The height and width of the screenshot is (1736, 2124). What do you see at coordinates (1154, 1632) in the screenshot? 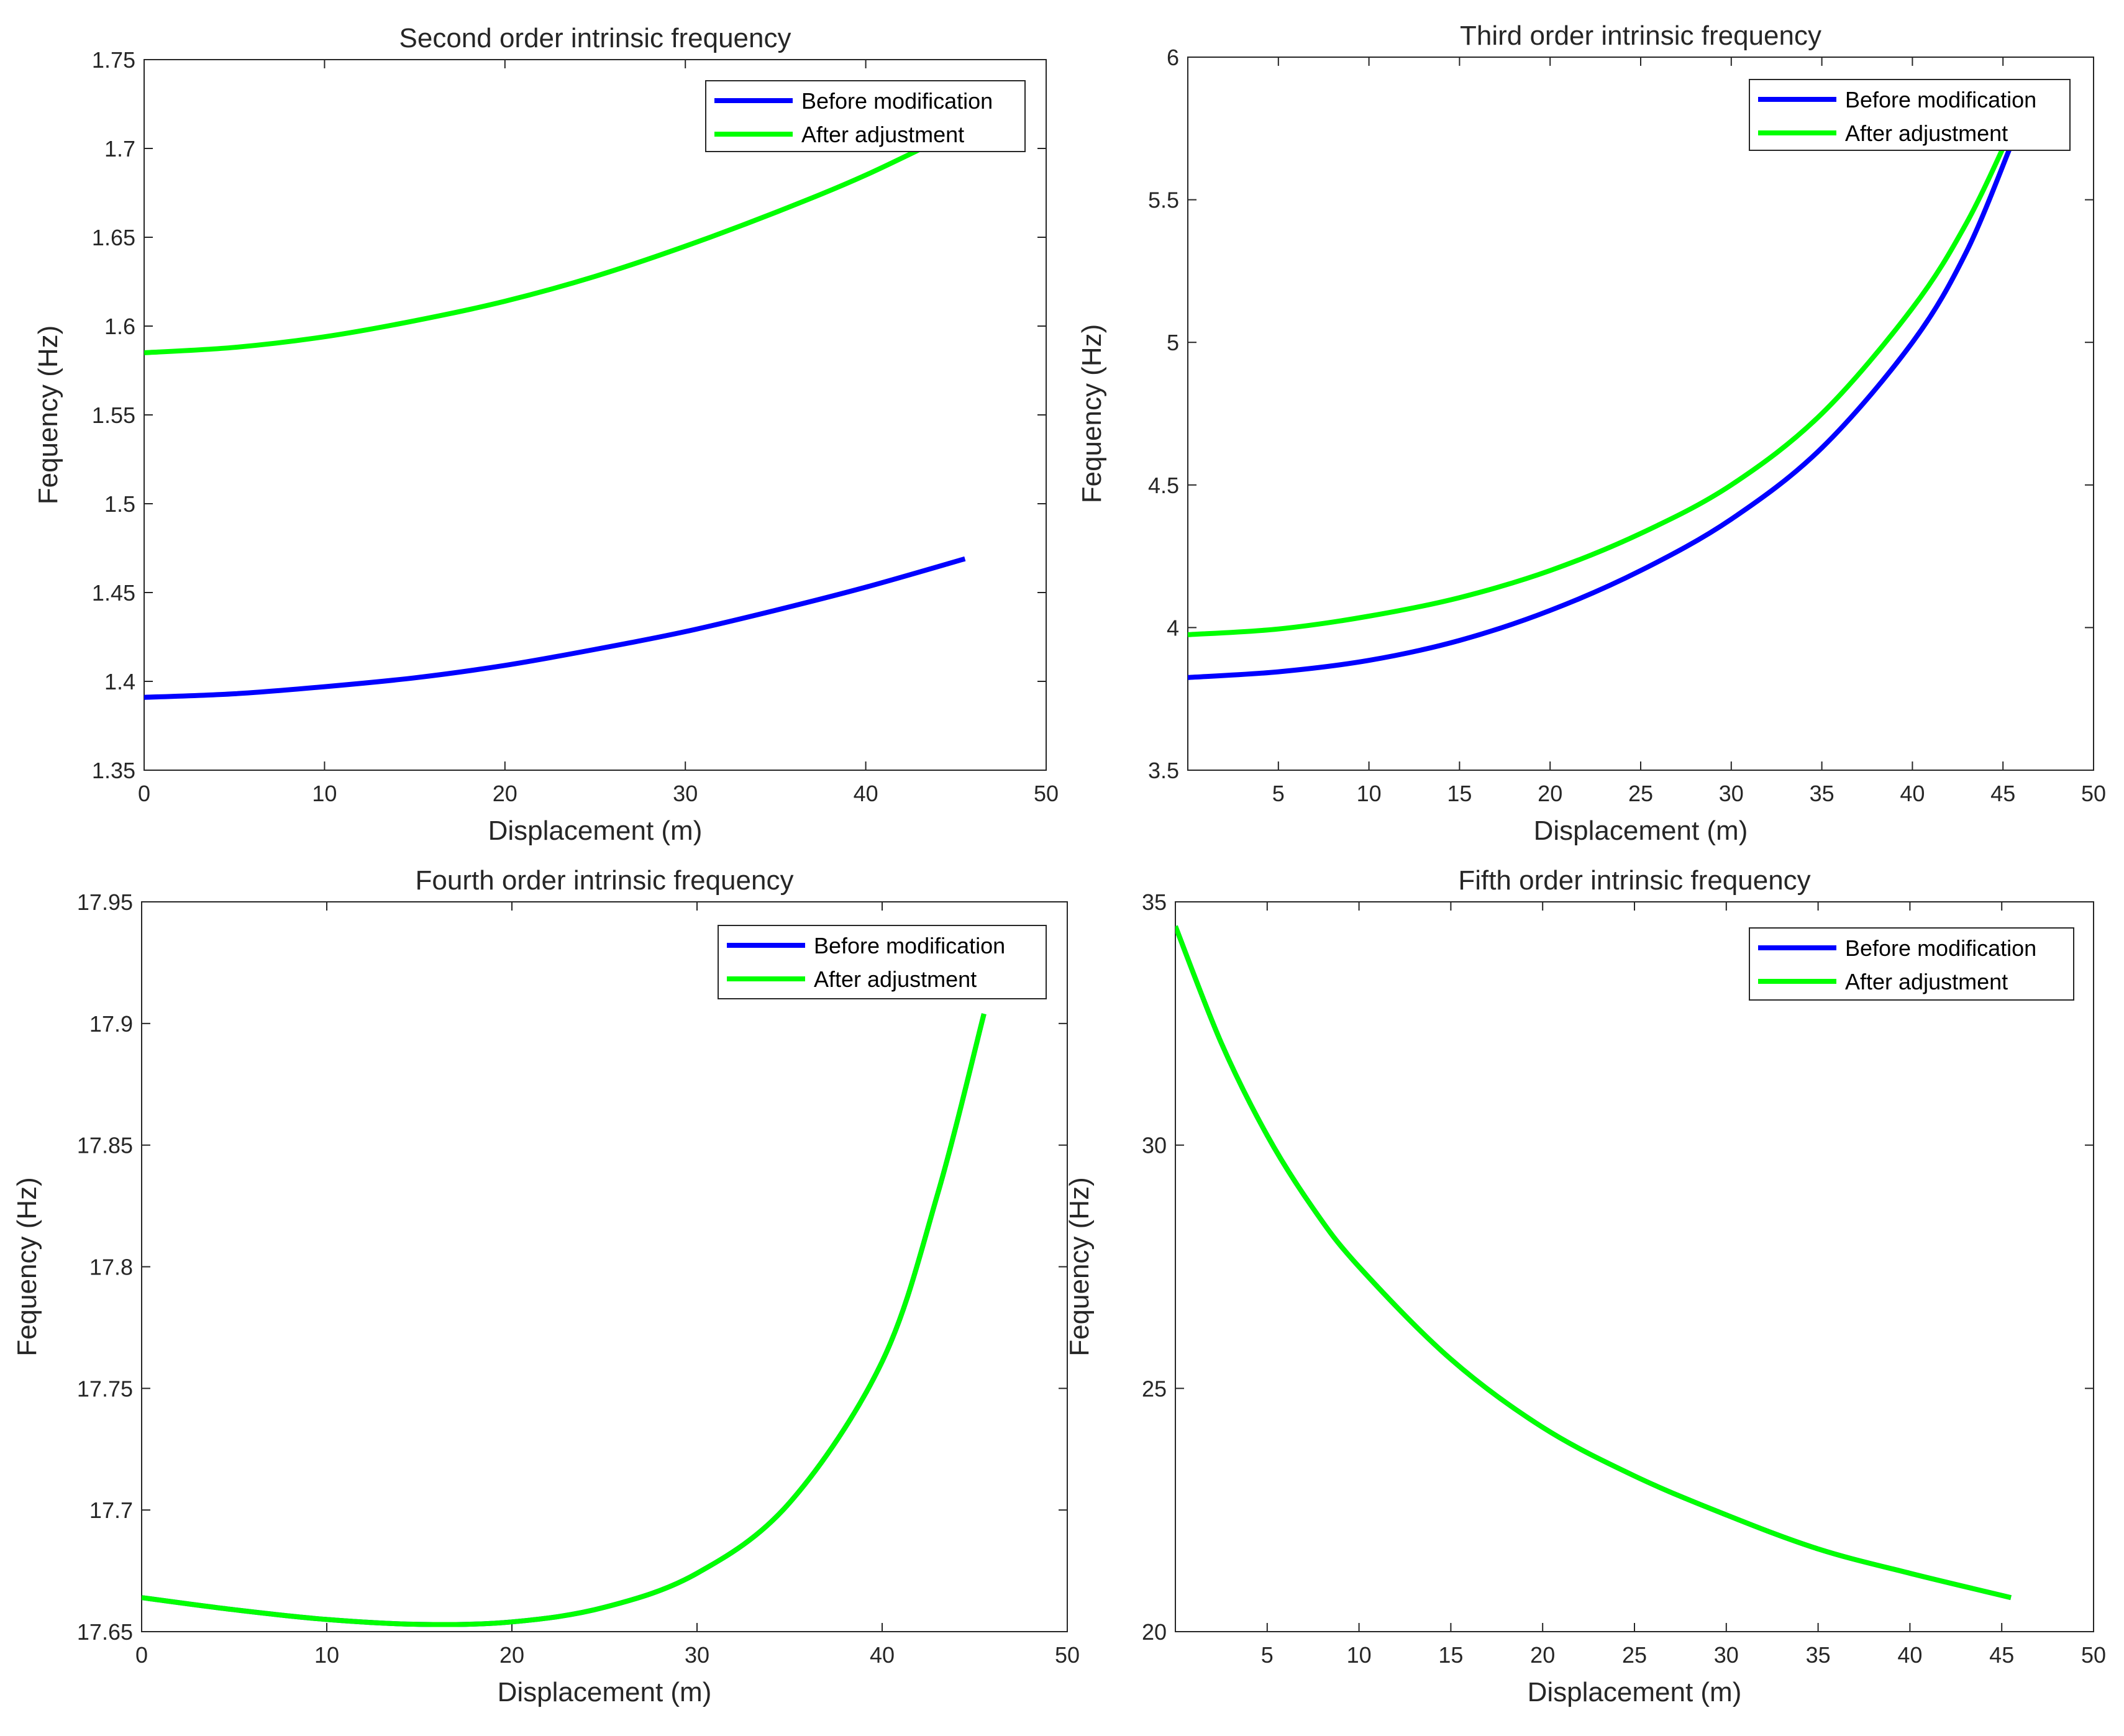
I see `y-tick-label: 20` at bounding box center [1154, 1632].